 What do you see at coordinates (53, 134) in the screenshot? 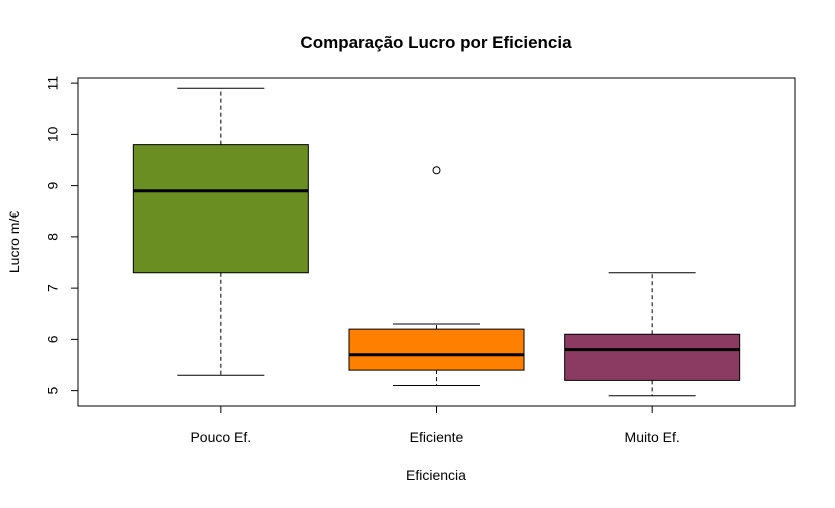
I see `y-tick-label-5: 10` at bounding box center [53, 134].